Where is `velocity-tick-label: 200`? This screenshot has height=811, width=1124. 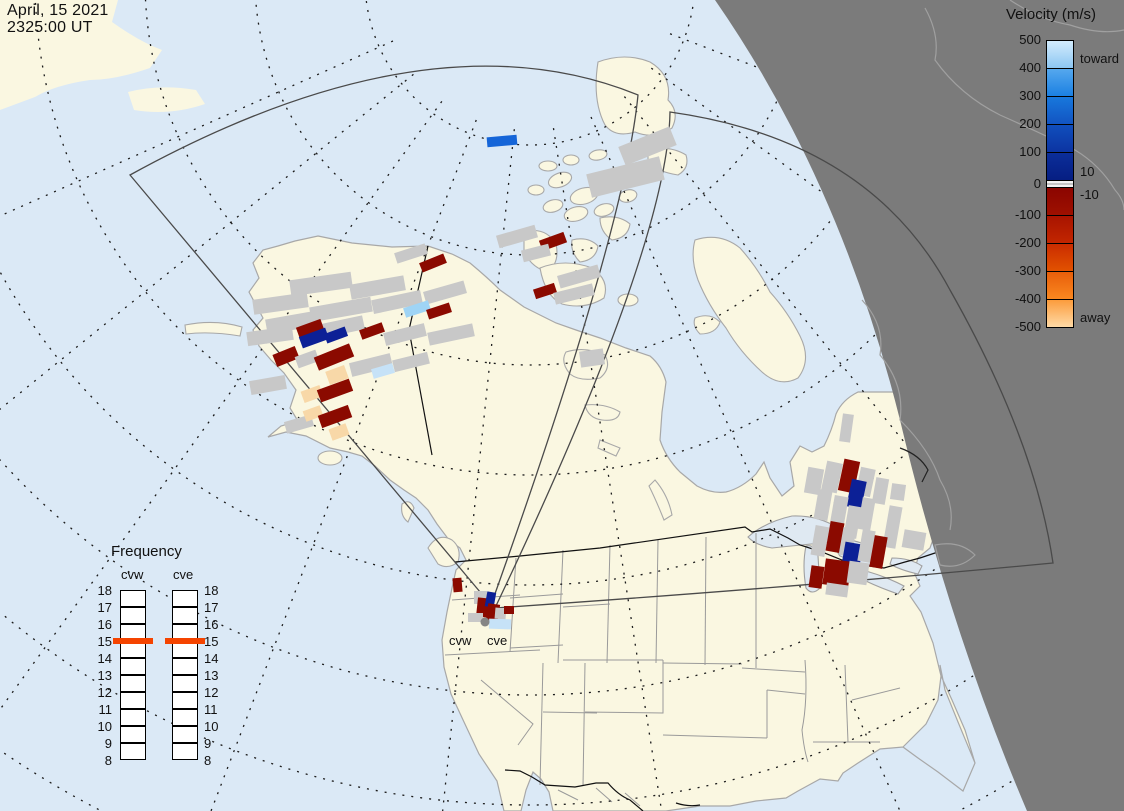 velocity-tick-label: 200 is located at coordinates (1030, 123).